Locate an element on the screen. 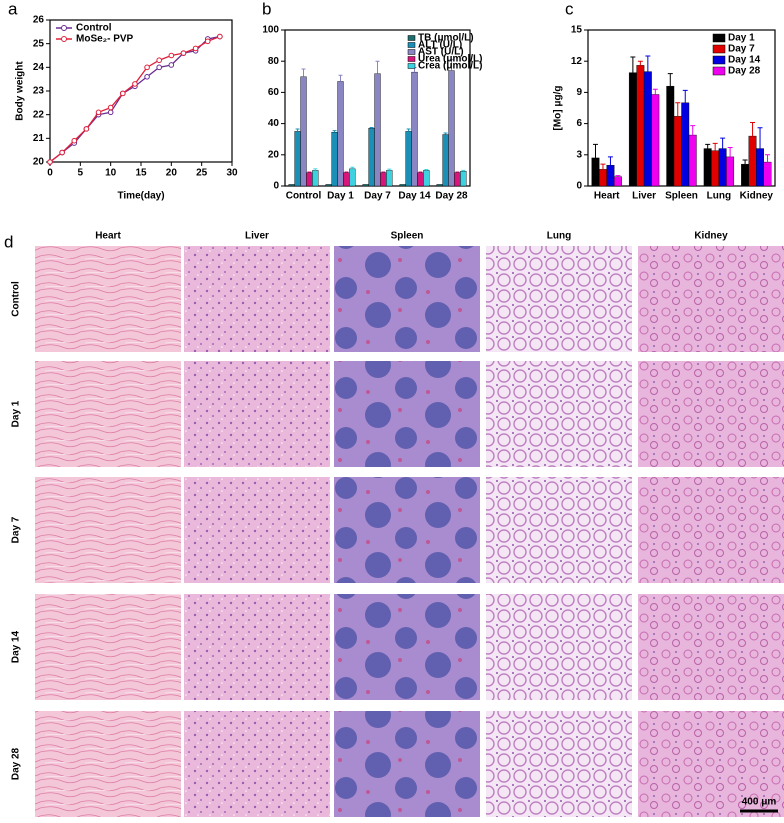 Image resolution: width=784 pixels, height=823 pixels. y-tick-label: 9 is located at coordinates (579, 92).